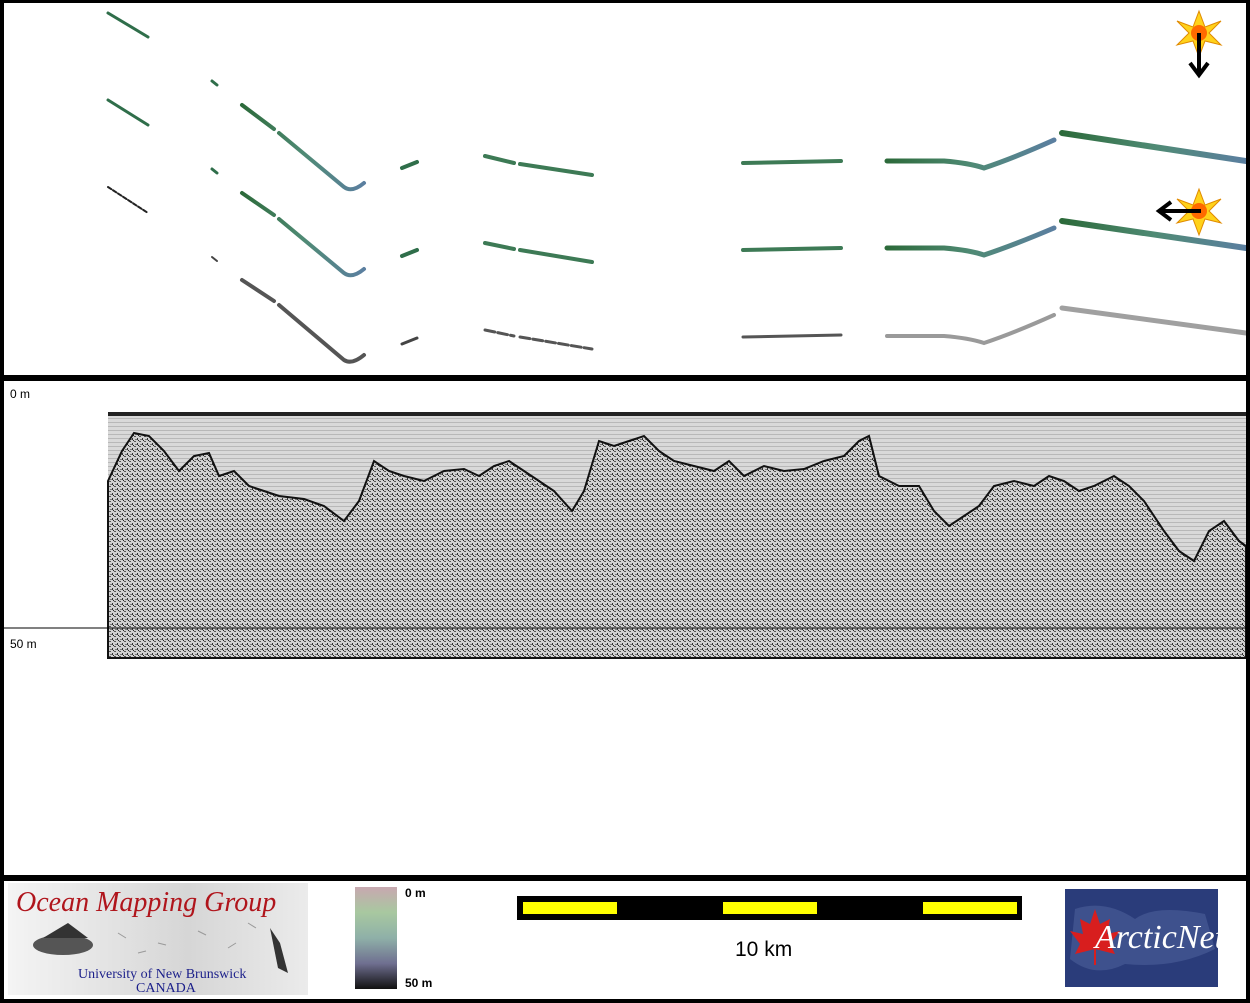 The height and width of the screenshot is (1003, 1250). What do you see at coordinates (1199, 44) in the screenshot?
I see `sun-with-down-arrow-icon` at bounding box center [1199, 44].